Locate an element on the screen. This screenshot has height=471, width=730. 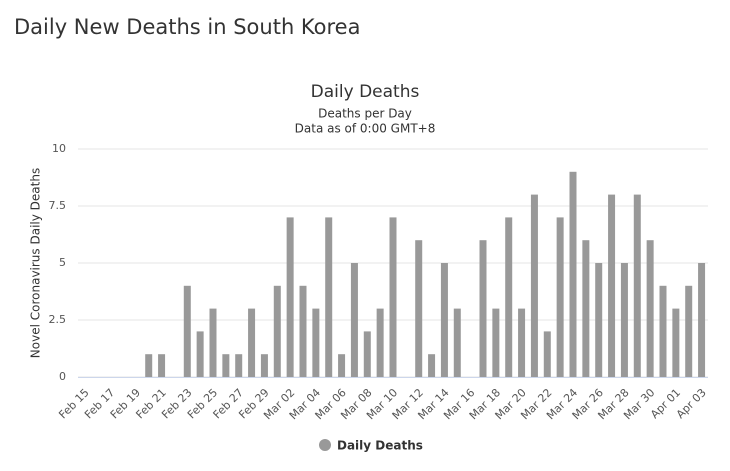
chart-subtitle: Deaths per Day is located at coordinates (365, 114).